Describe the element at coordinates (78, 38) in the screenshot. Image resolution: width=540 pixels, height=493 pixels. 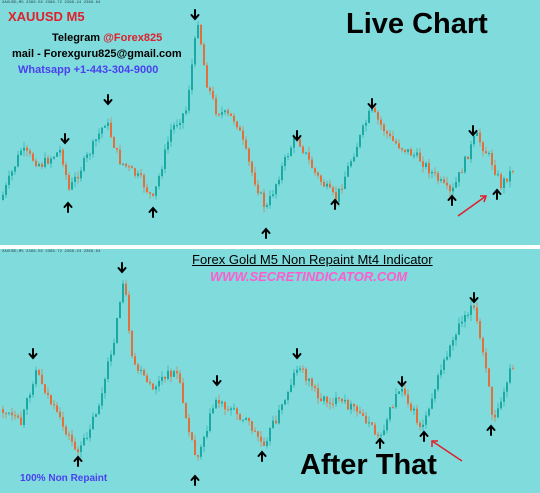
I see `telegram-prefix: Telegram` at that location.